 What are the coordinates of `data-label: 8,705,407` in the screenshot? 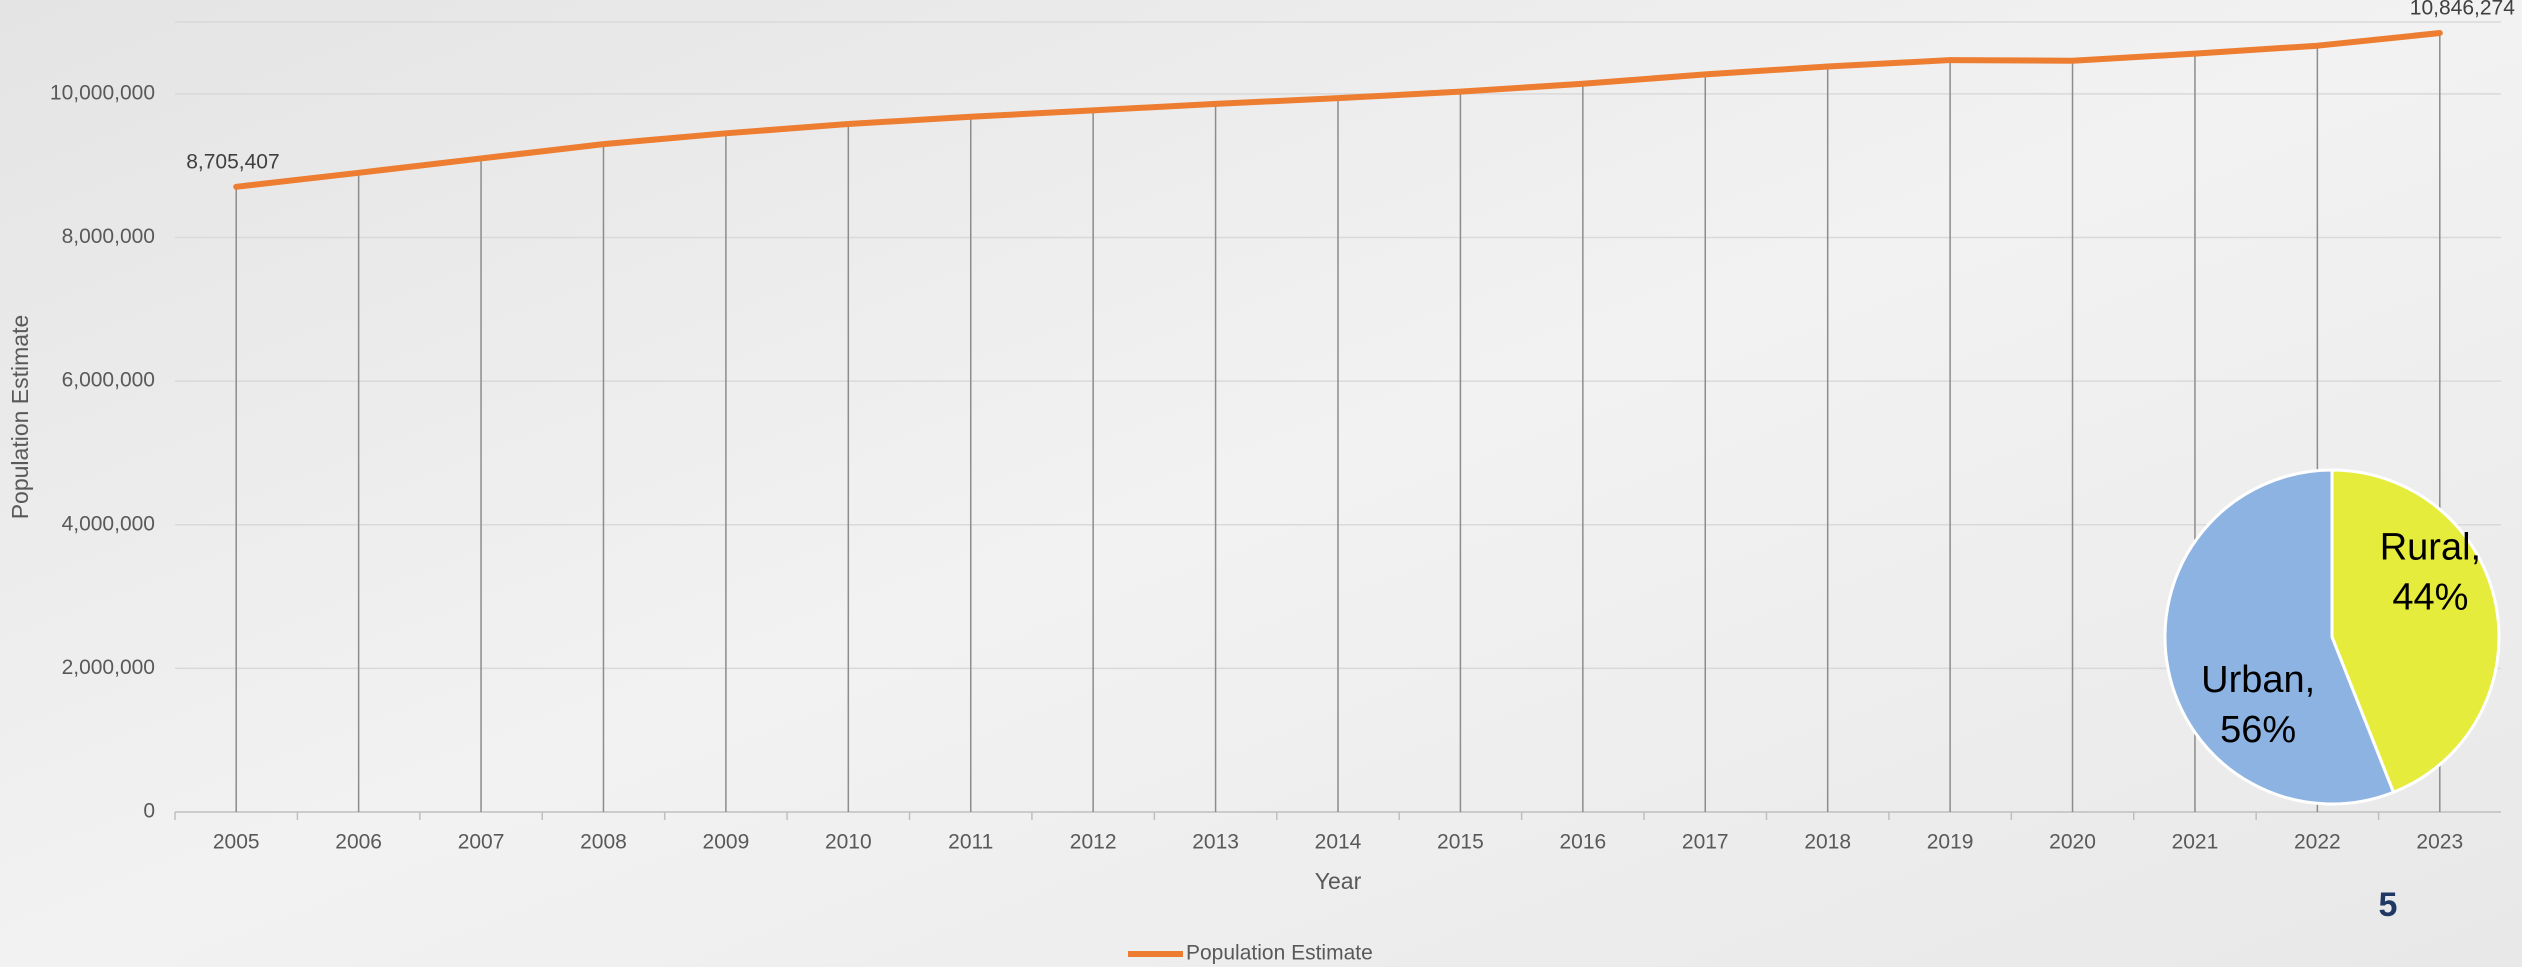 It's located at (232, 161).